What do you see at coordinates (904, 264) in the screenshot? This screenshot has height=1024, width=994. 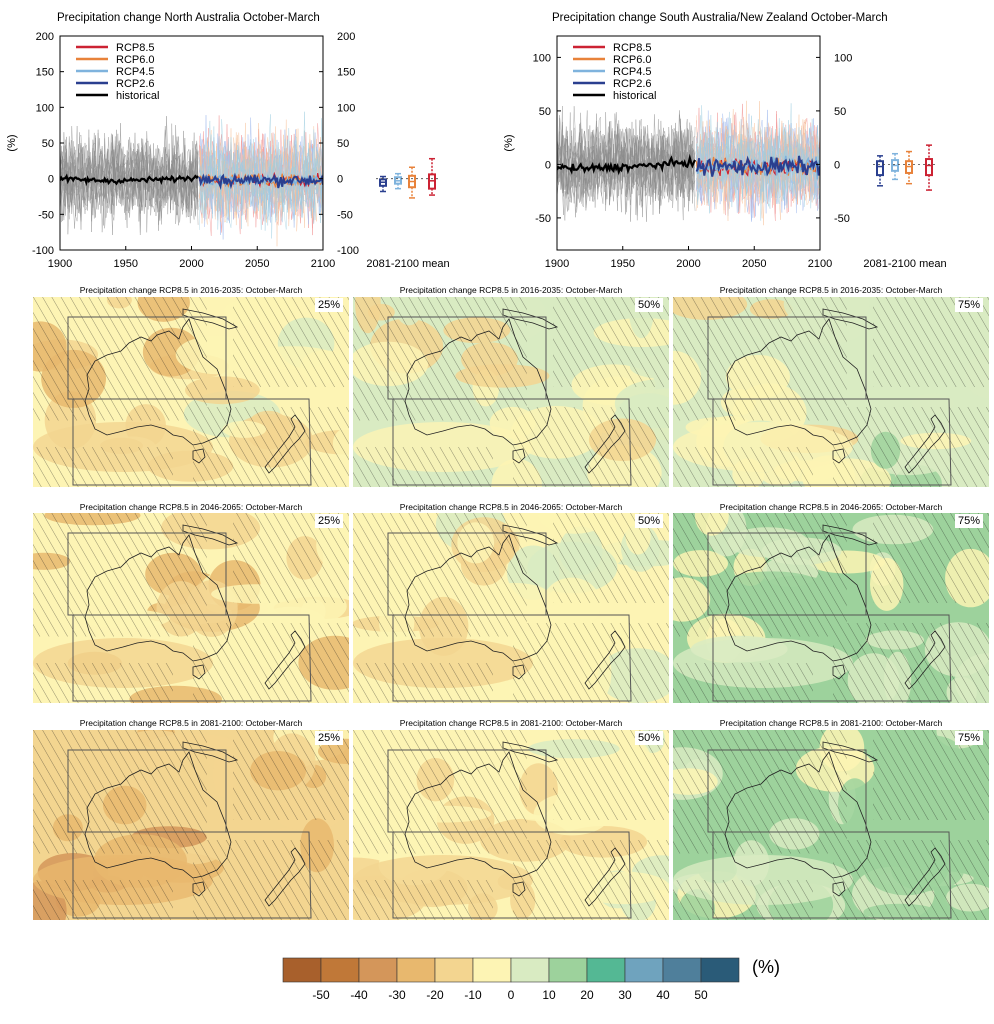 I see `boxplot-period-label: 2081-2100 mean` at bounding box center [904, 264].